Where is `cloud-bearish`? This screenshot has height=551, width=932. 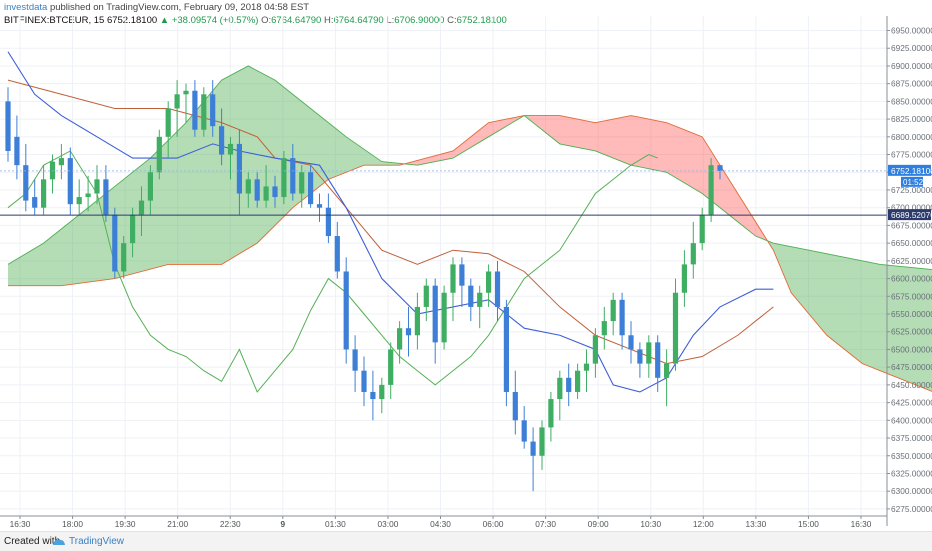 cloud-bearish is located at coordinates (648, 179).